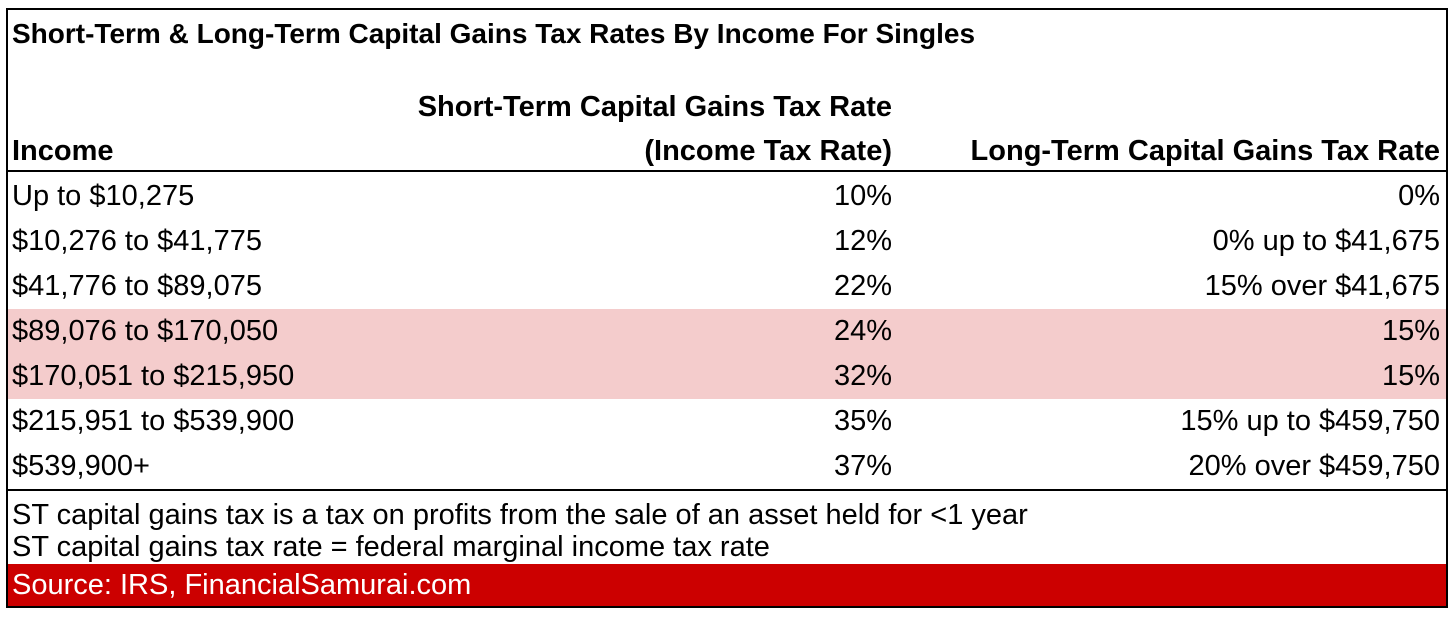 This screenshot has width=1456, height=617. I want to click on long-term-rate-cell: 15% over $41,675, so click(1322, 286).